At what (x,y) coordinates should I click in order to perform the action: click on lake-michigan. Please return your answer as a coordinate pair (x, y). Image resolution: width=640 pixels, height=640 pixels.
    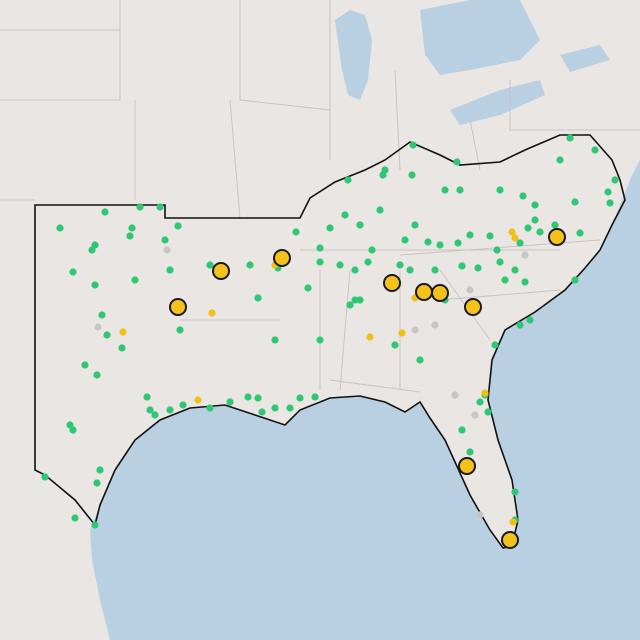
    Looking at the image, I should click on (353, 55).